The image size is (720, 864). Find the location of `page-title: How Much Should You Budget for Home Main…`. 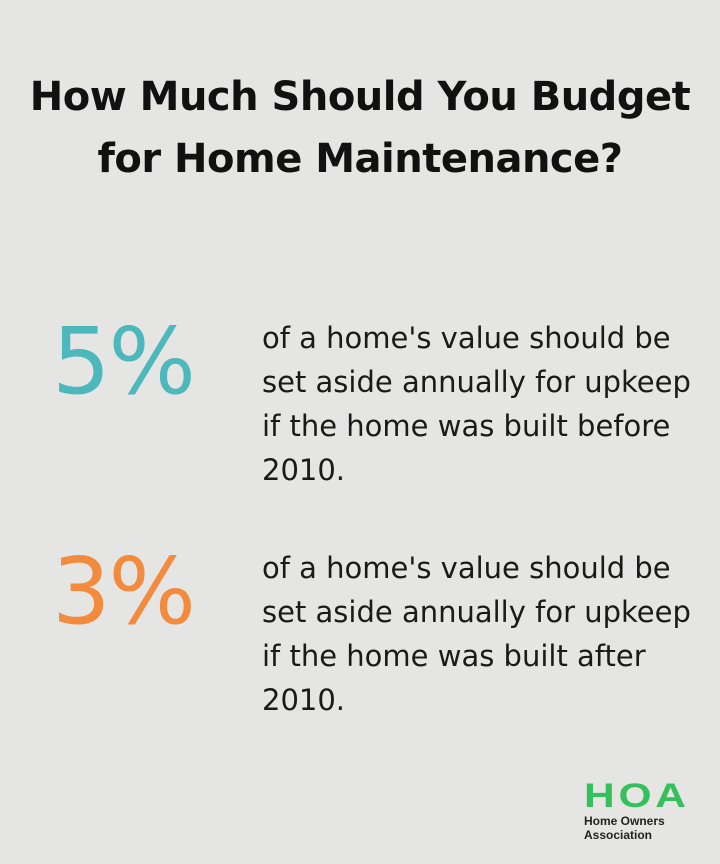

page-title: How Much Should You Budget for Home Main… is located at coordinates (360, 128).